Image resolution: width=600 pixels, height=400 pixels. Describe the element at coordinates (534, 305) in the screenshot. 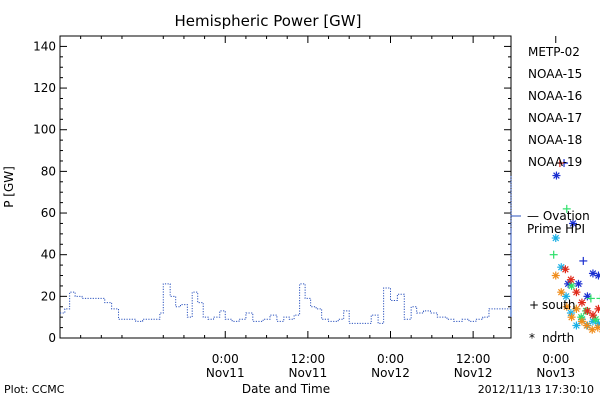

I see `marker-legend-south-symbol: +` at that location.